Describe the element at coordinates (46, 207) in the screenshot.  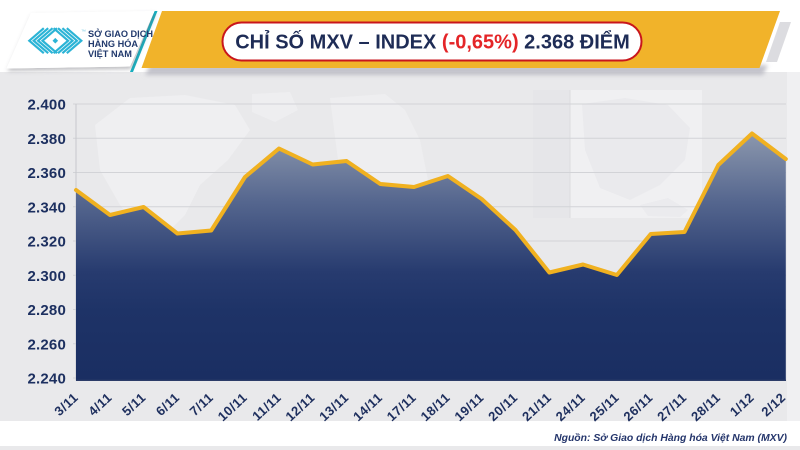
I see `svg-text: 2.340` at that location.